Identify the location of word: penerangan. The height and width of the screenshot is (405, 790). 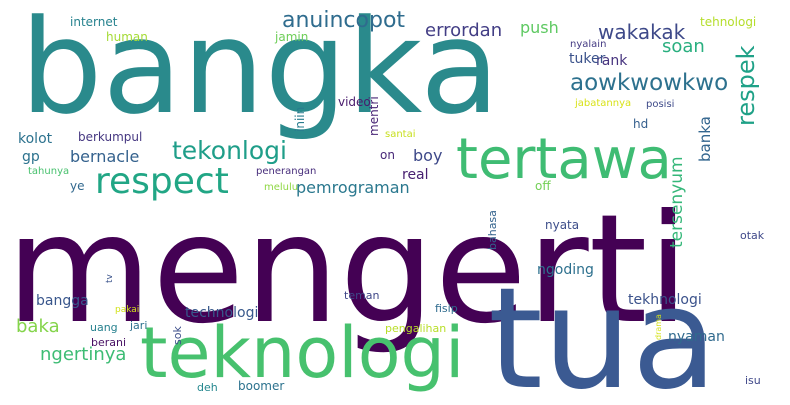
(286, 171).